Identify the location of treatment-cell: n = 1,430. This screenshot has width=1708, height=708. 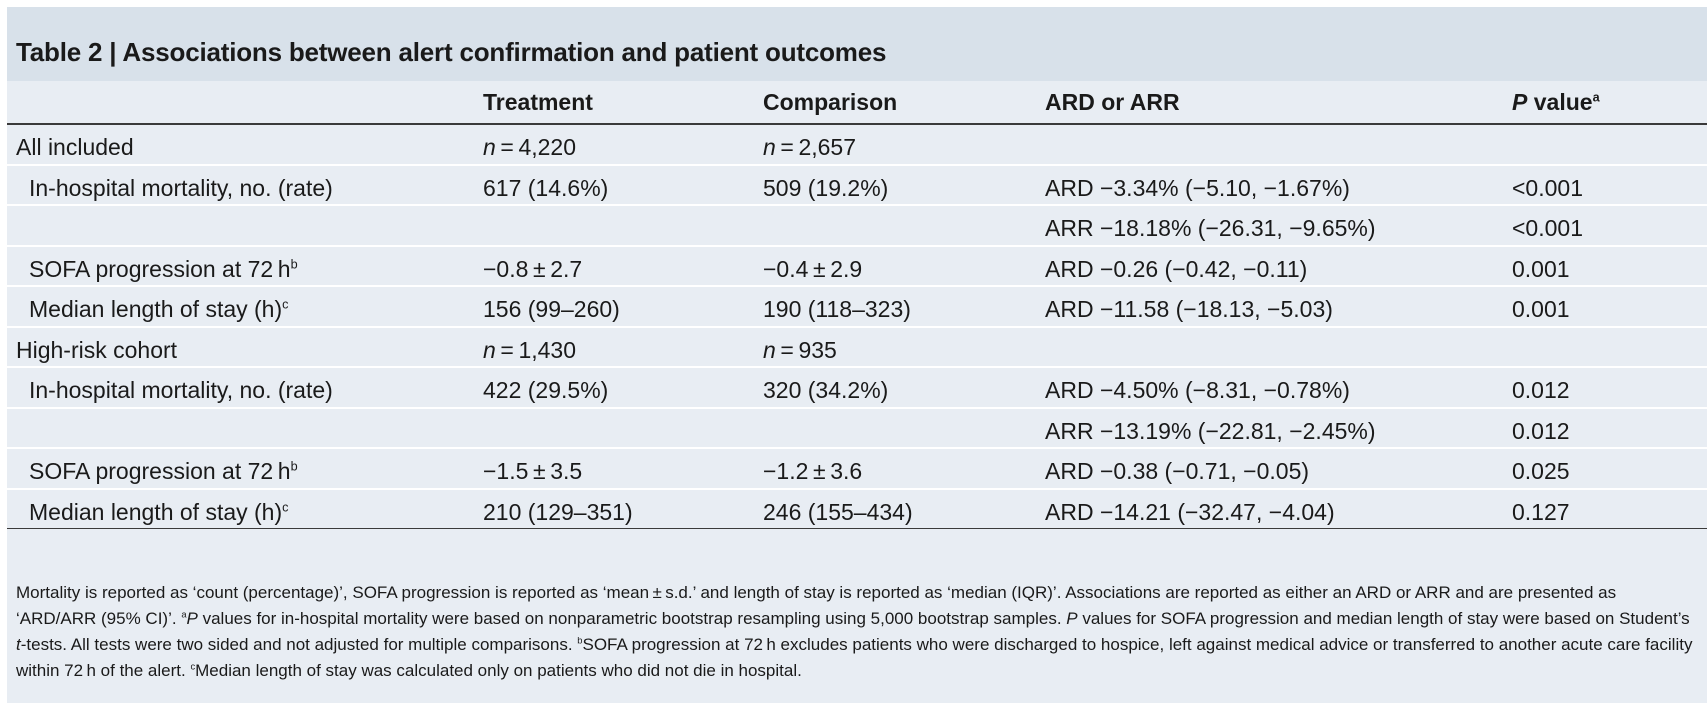
(529, 348).